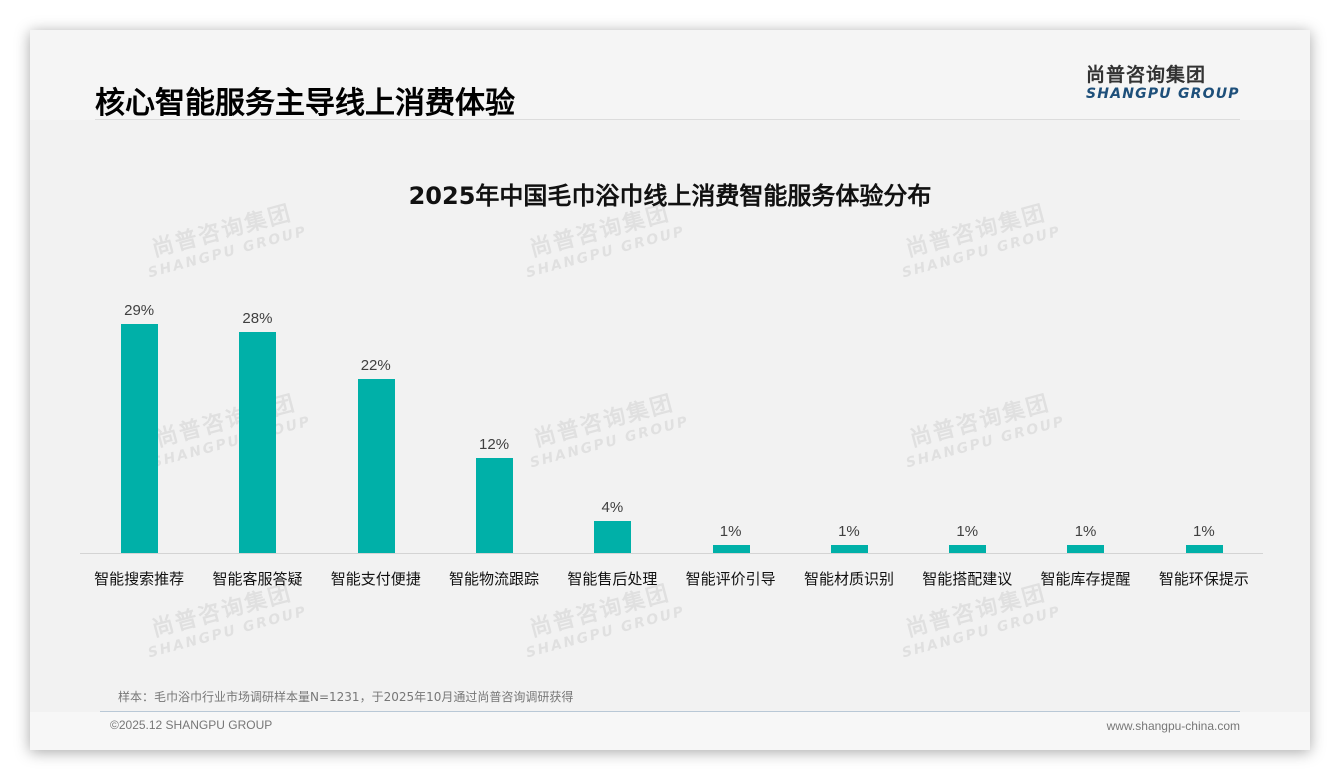  What do you see at coordinates (670, 731) in the screenshot?
I see `footer-band` at bounding box center [670, 731].